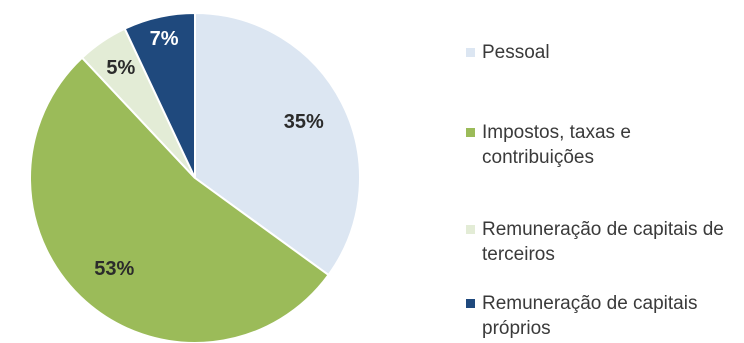  I want to click on legend-item-capitais-proprios: Remuneração de capitais próprios, so click(601, 316).